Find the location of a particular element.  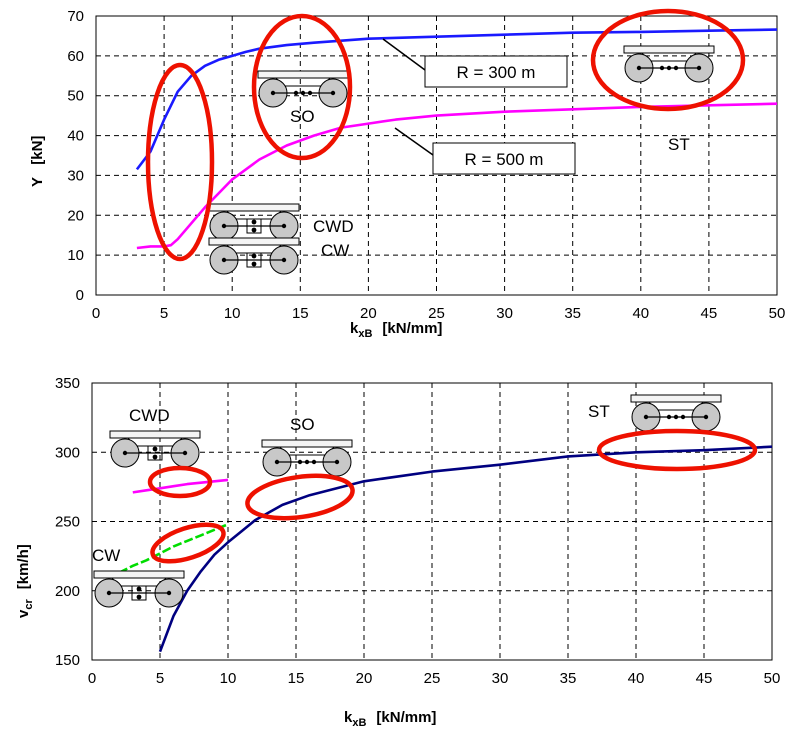

y-tick-label: 350 is located at coordinates (67, 383).